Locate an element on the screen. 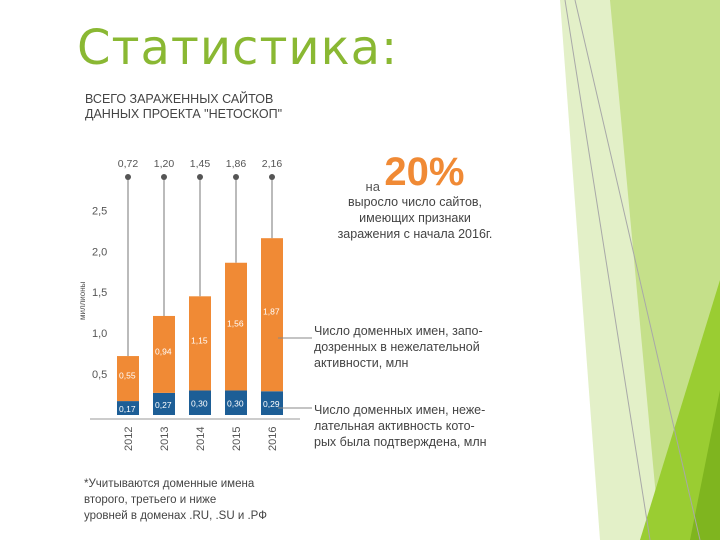 Image resolution: width=720 pixels, height=540 pixels. y-tick-label: 2,0 is located at coordinates (99, 252).